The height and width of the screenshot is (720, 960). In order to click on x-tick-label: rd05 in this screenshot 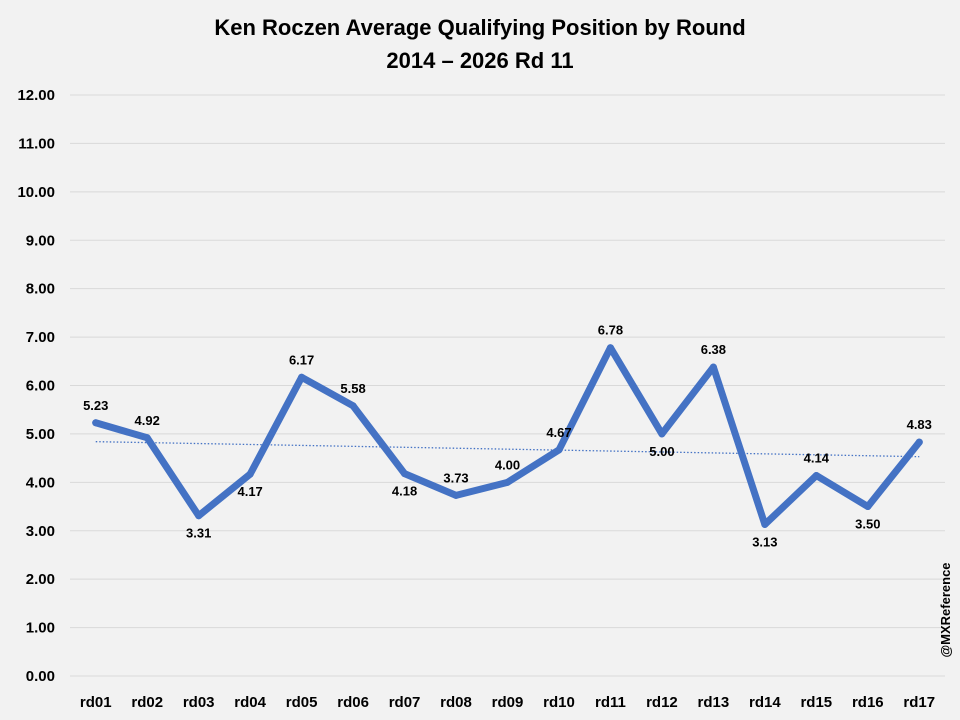, I will do `click(302, 702)`.